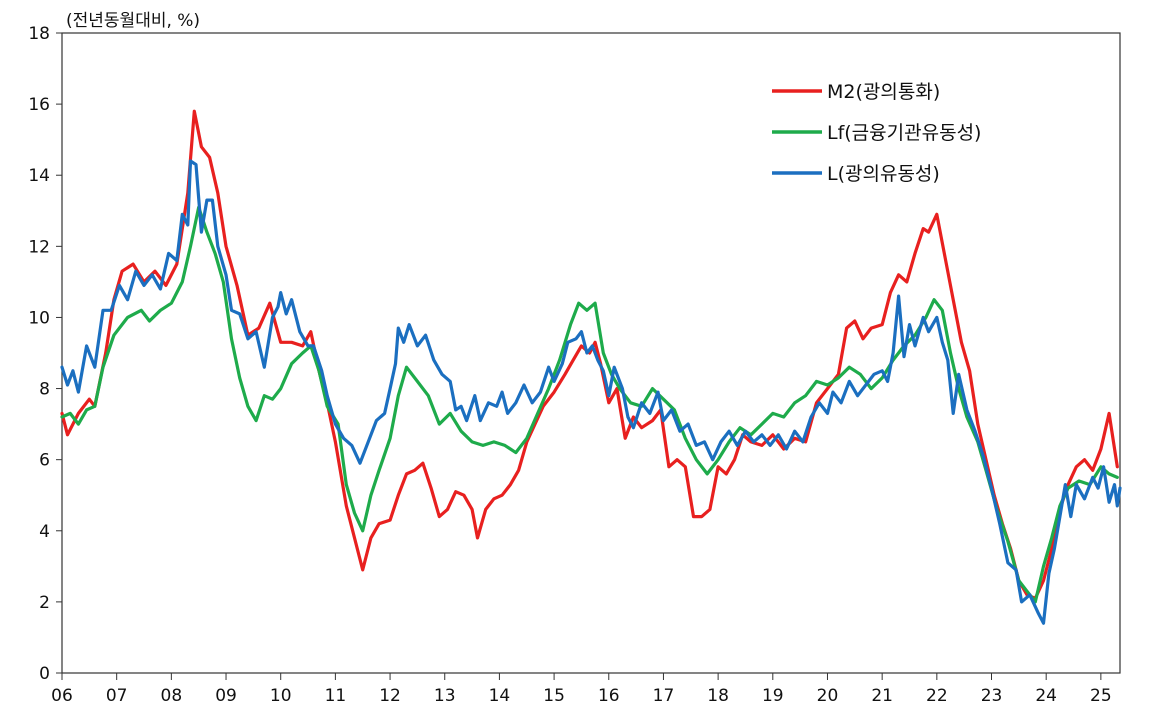 This screenshot has width=1163, height=726. I want to click on x-tick-label: 09, so click(226, 696).